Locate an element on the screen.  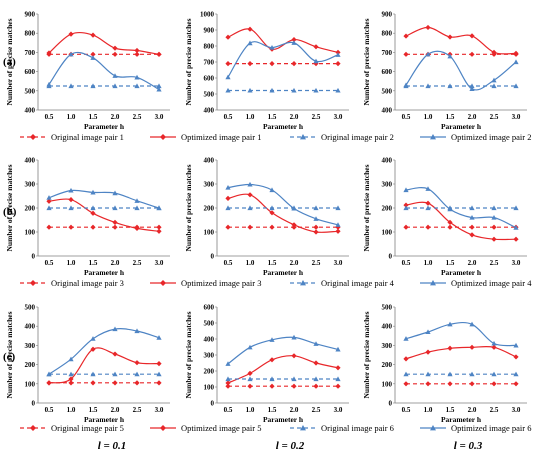
y-tick-label: 300 is located at coordinates (209, 185).